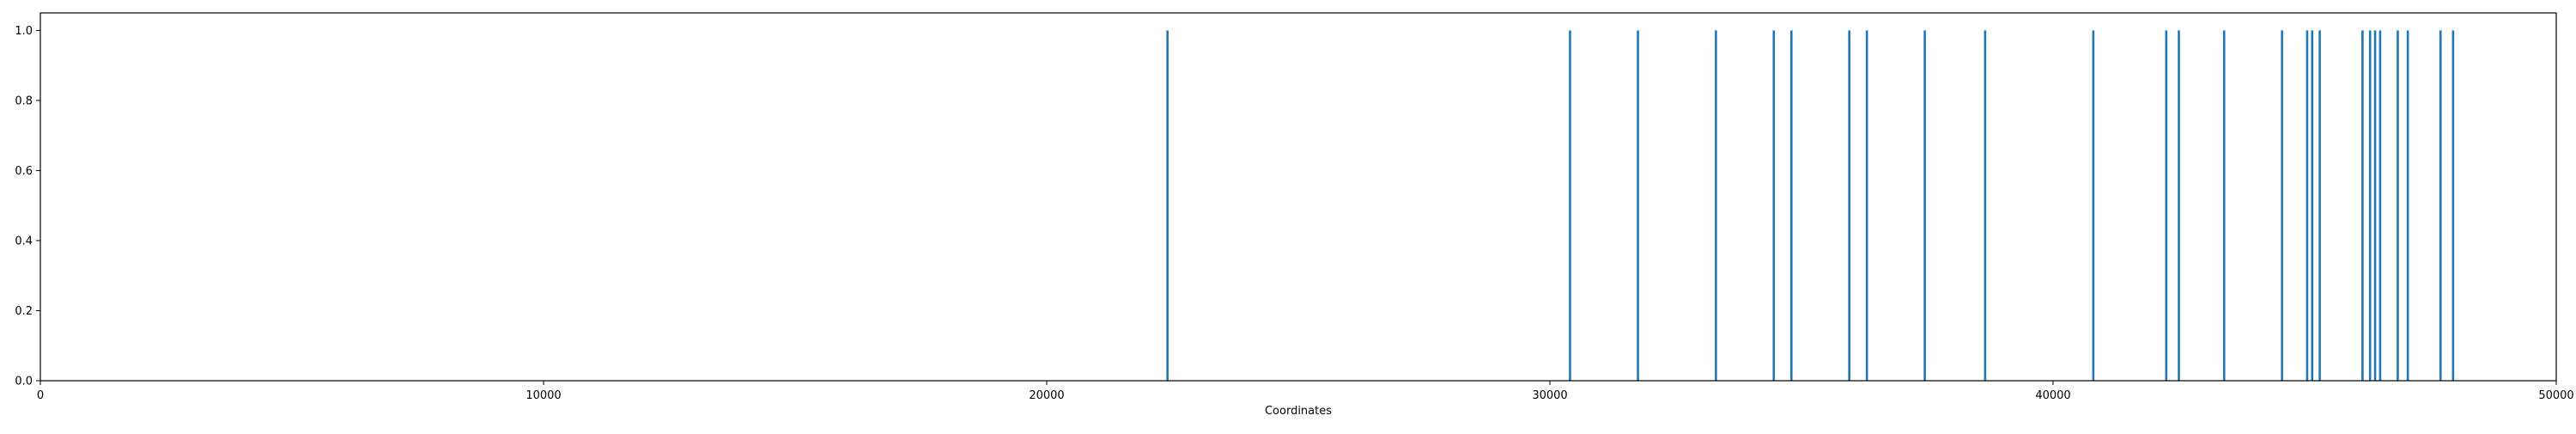  What do you see at coordinates (24, 171) in the screenshot?
I see `y-tick-label: 0.6` at bounding box center [24, 171].